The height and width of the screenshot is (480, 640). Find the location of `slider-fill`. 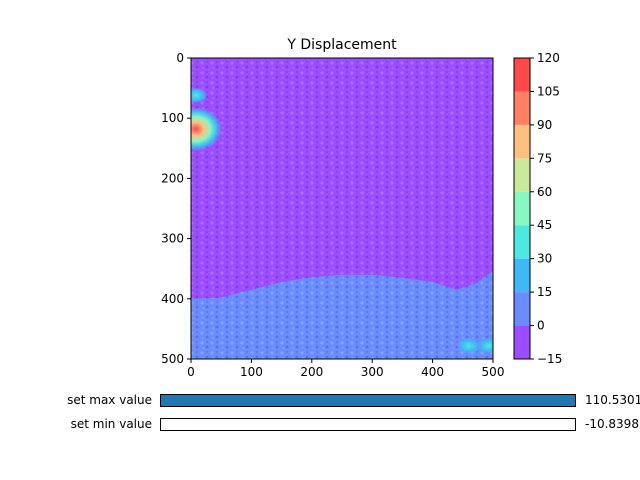

slider-fill is located at coordinates (368, 400).